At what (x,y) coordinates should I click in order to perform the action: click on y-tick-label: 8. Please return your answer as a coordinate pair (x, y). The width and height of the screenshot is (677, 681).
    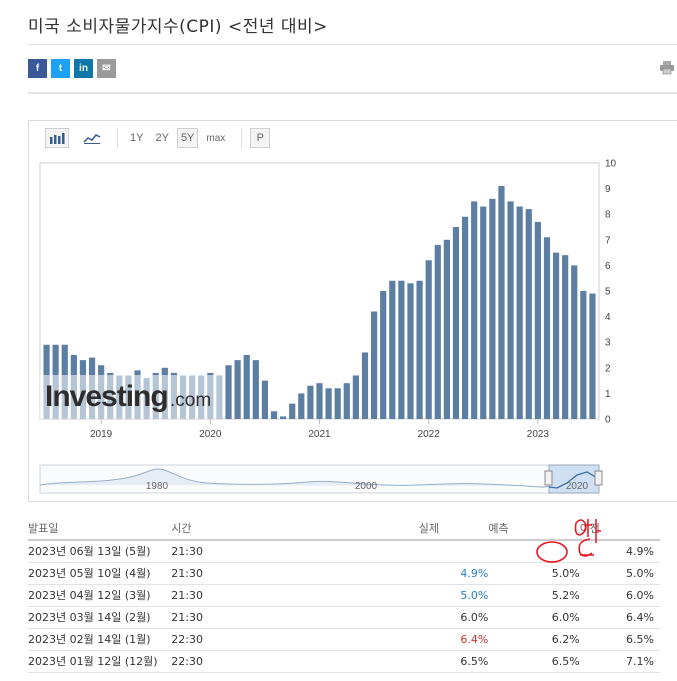
    Looking at the image, I should click on (608, 215).